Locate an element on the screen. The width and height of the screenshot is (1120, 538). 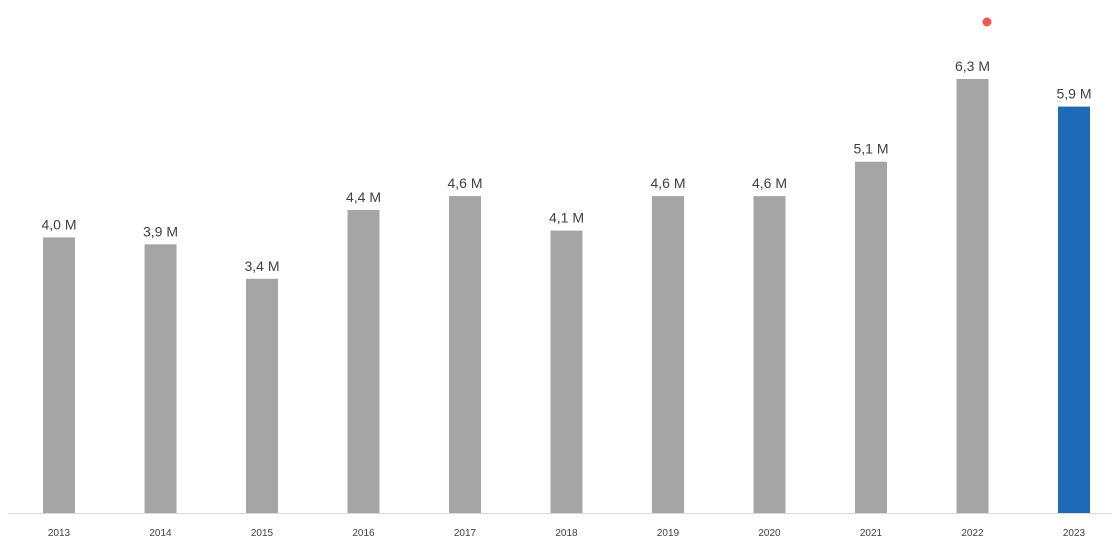
bar-2015 is located at coordinates (262, 395).